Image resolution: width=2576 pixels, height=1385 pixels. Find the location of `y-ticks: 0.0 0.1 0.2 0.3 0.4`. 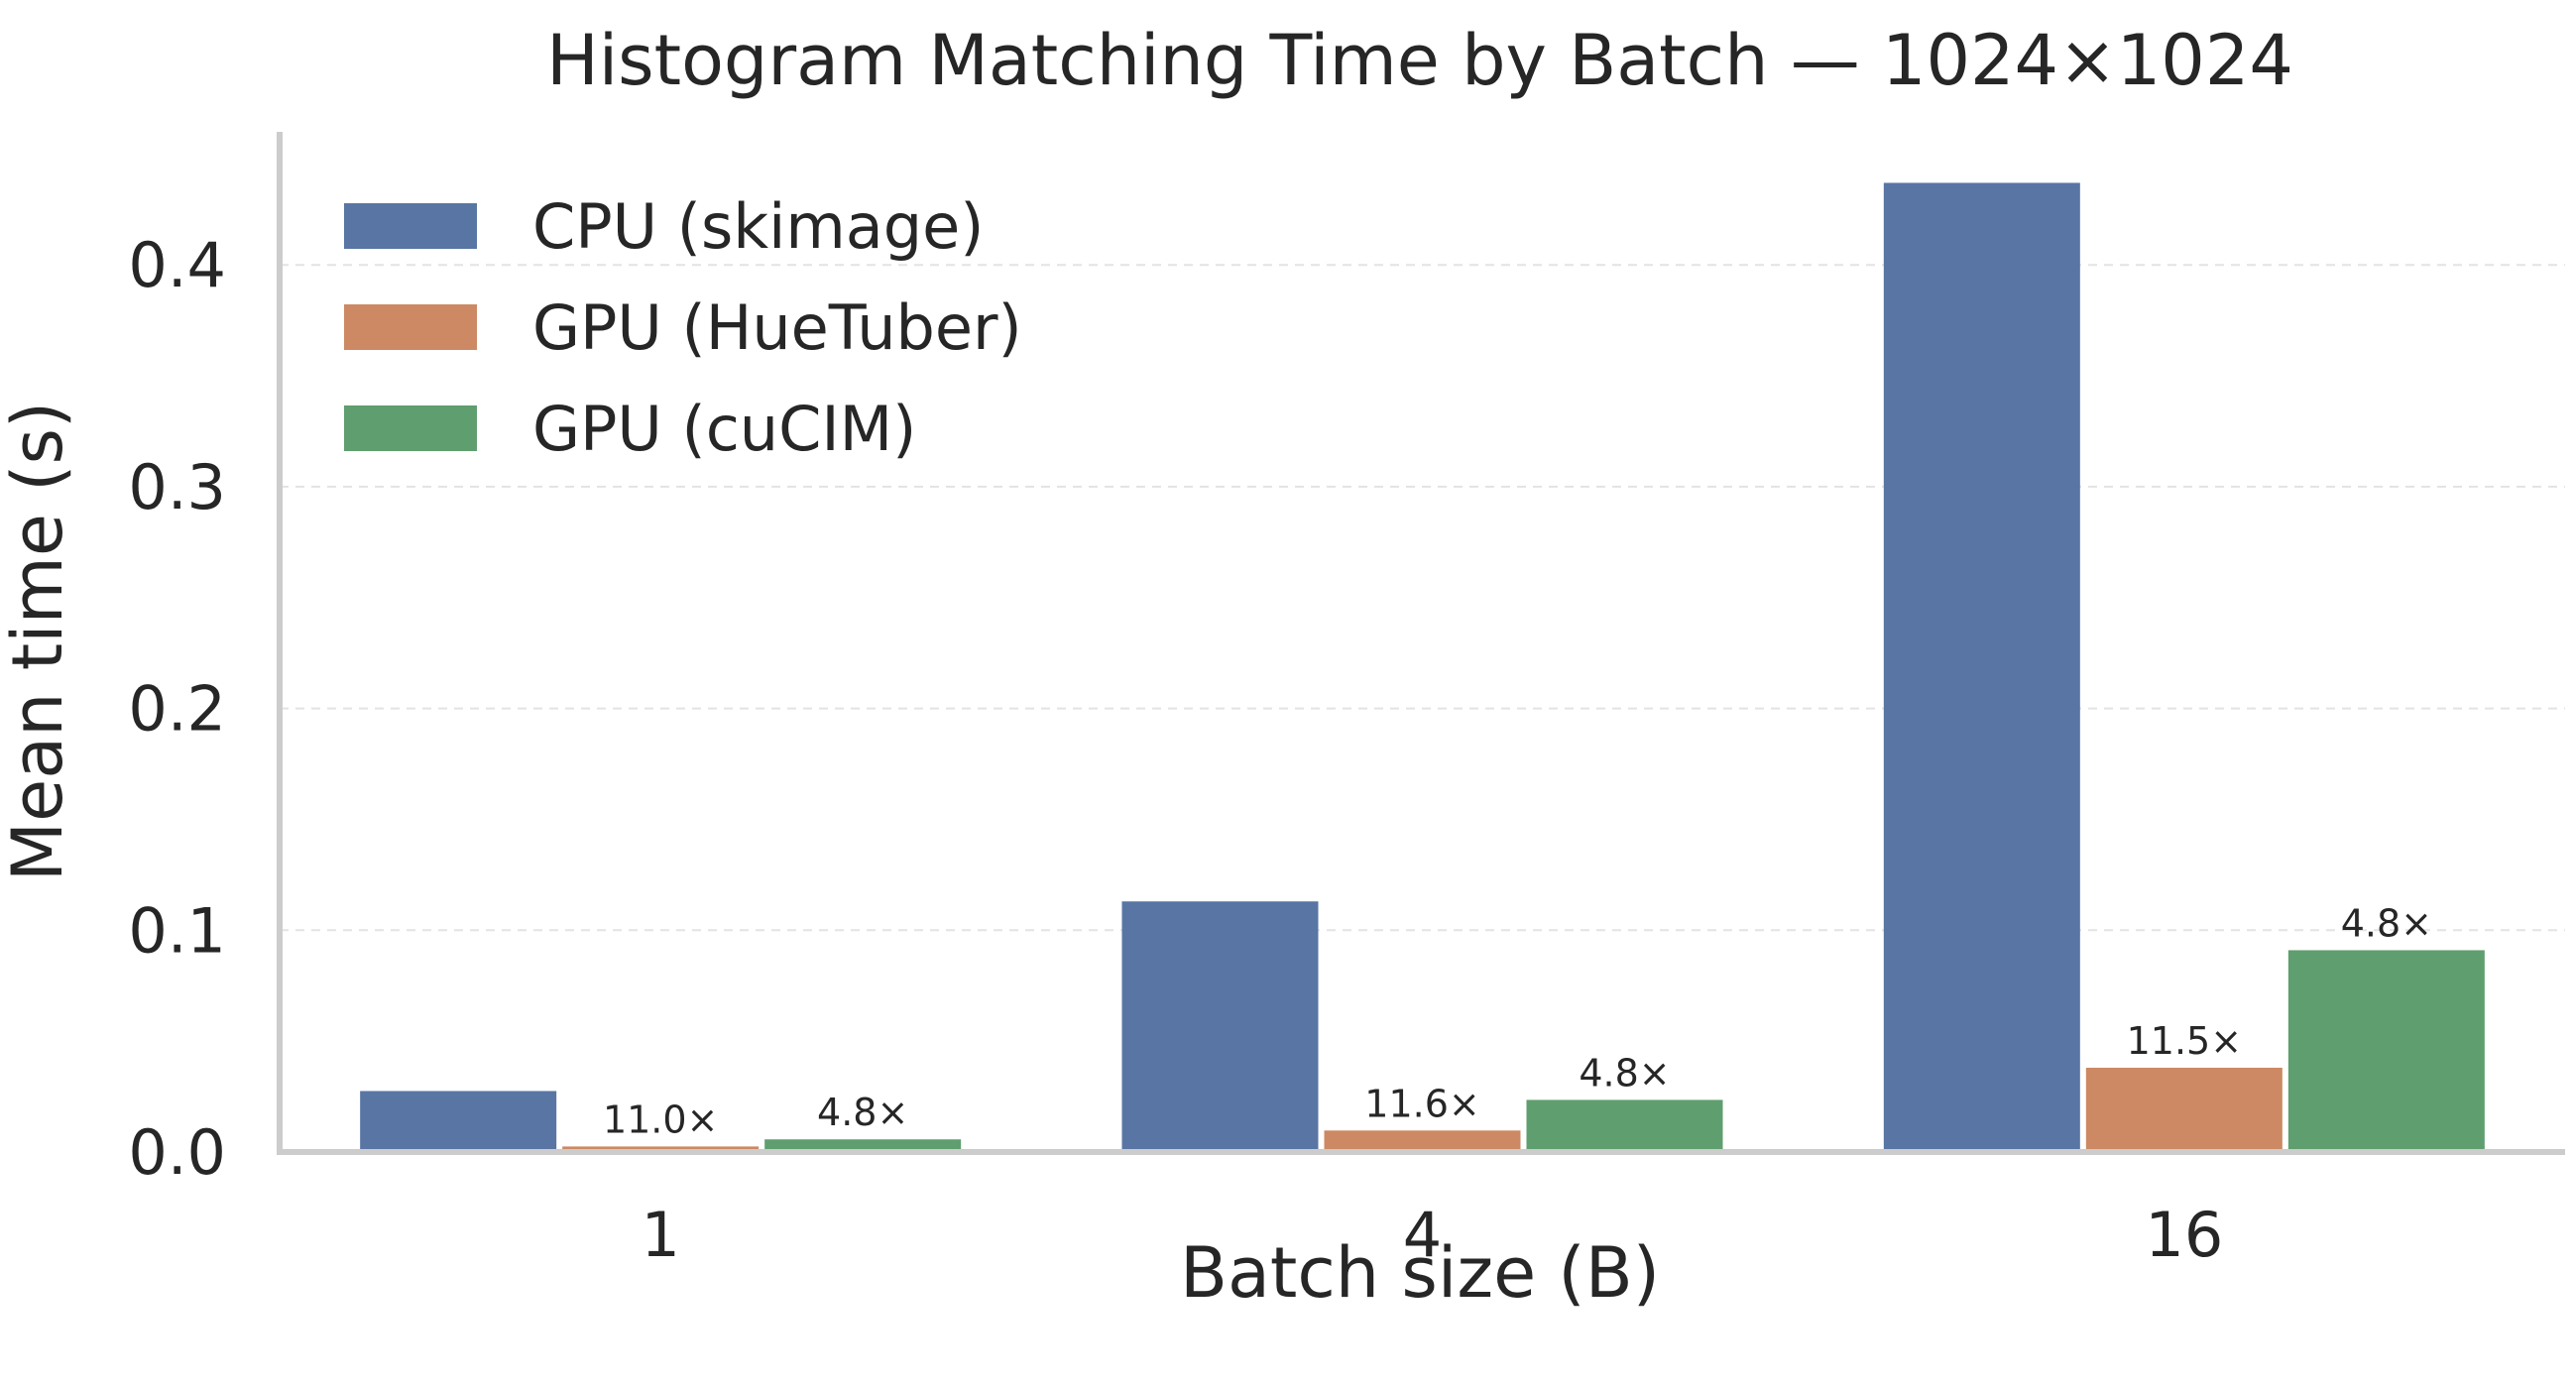

y-ticks: 0.0 0.1 0.2 0.3 0.4 is located at coordinates (177, 709).